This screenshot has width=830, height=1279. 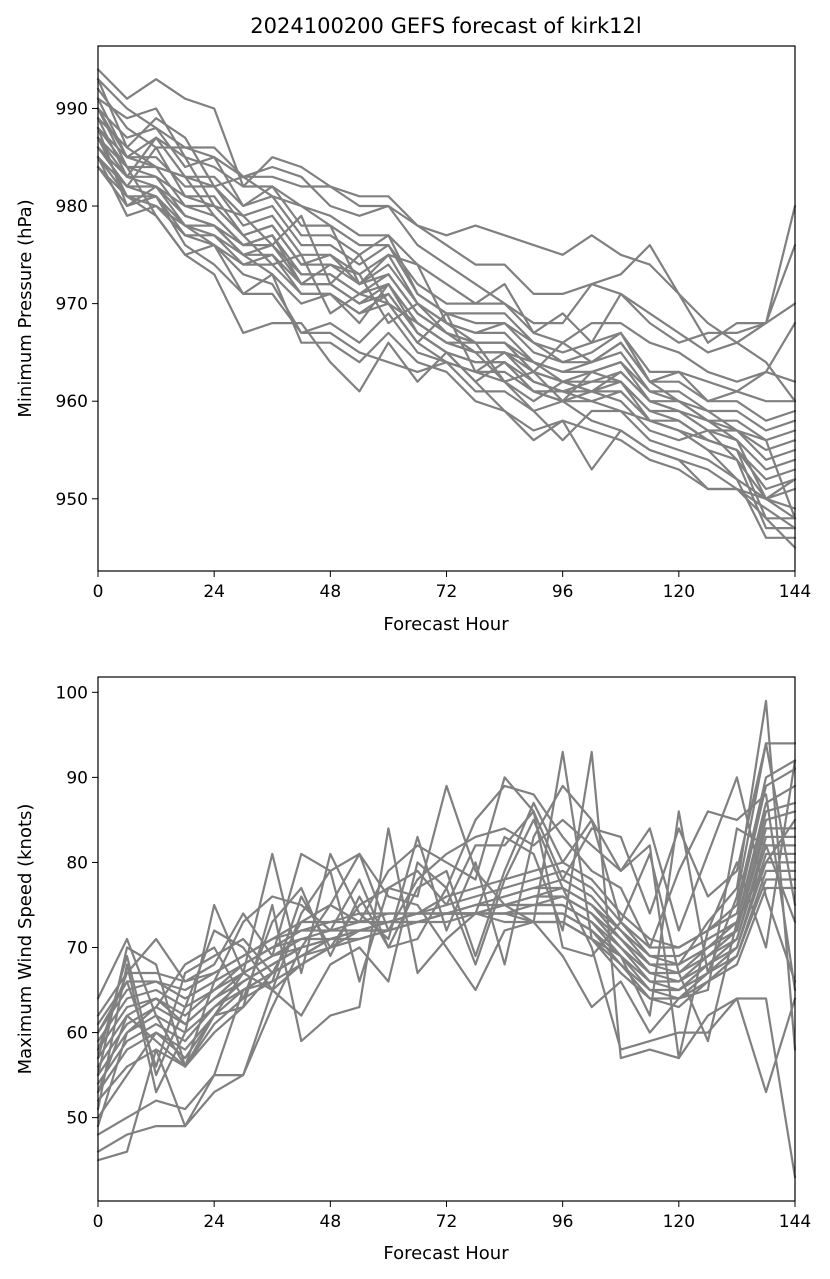 What do you see at coordinates (445, 26) in the screenshot?
I see `chart-title: 2024100200 GEFS forecast of kirk12l` at bounding box center [445, 26].